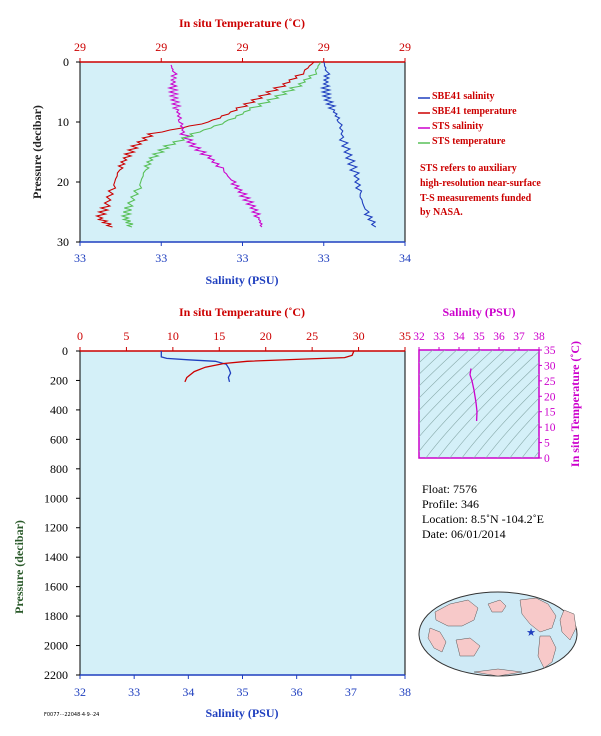  Describe the element at coordinates (419, 337) in the screenshot. I see `ts-top-tick-label: 32` at that location.